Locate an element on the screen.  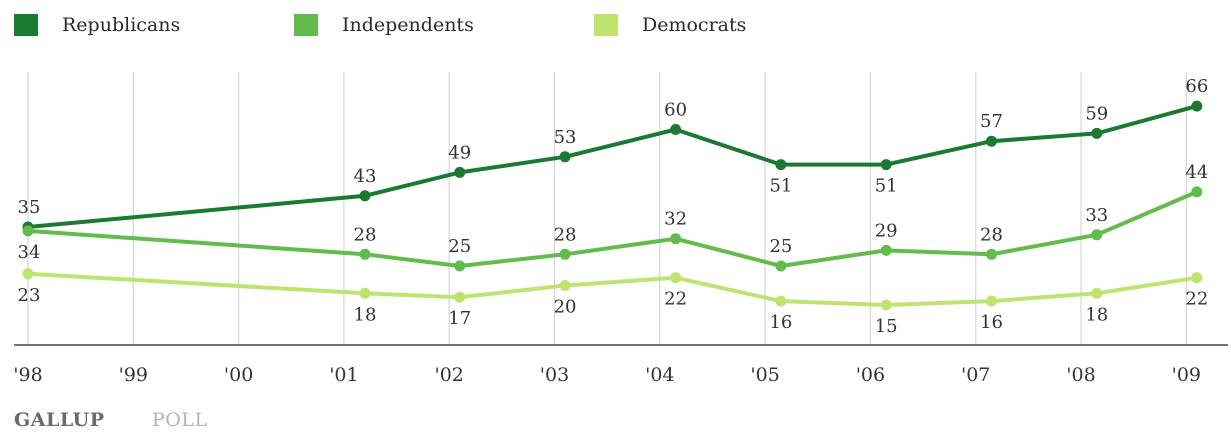
democrats-line is located at coordinates (612, 289).